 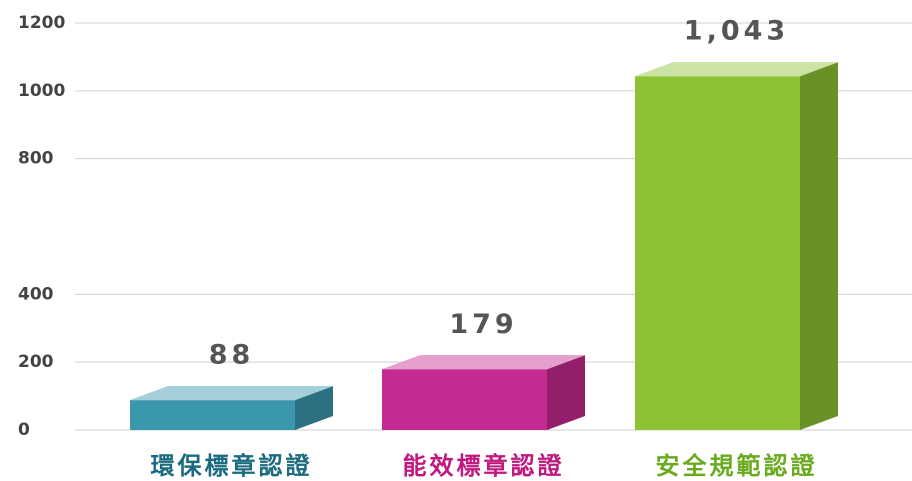 What do you see at coordinates (41, 23) in the screenshot?
I see `y-tick-label: 1200` at bounding box center [41, 23].